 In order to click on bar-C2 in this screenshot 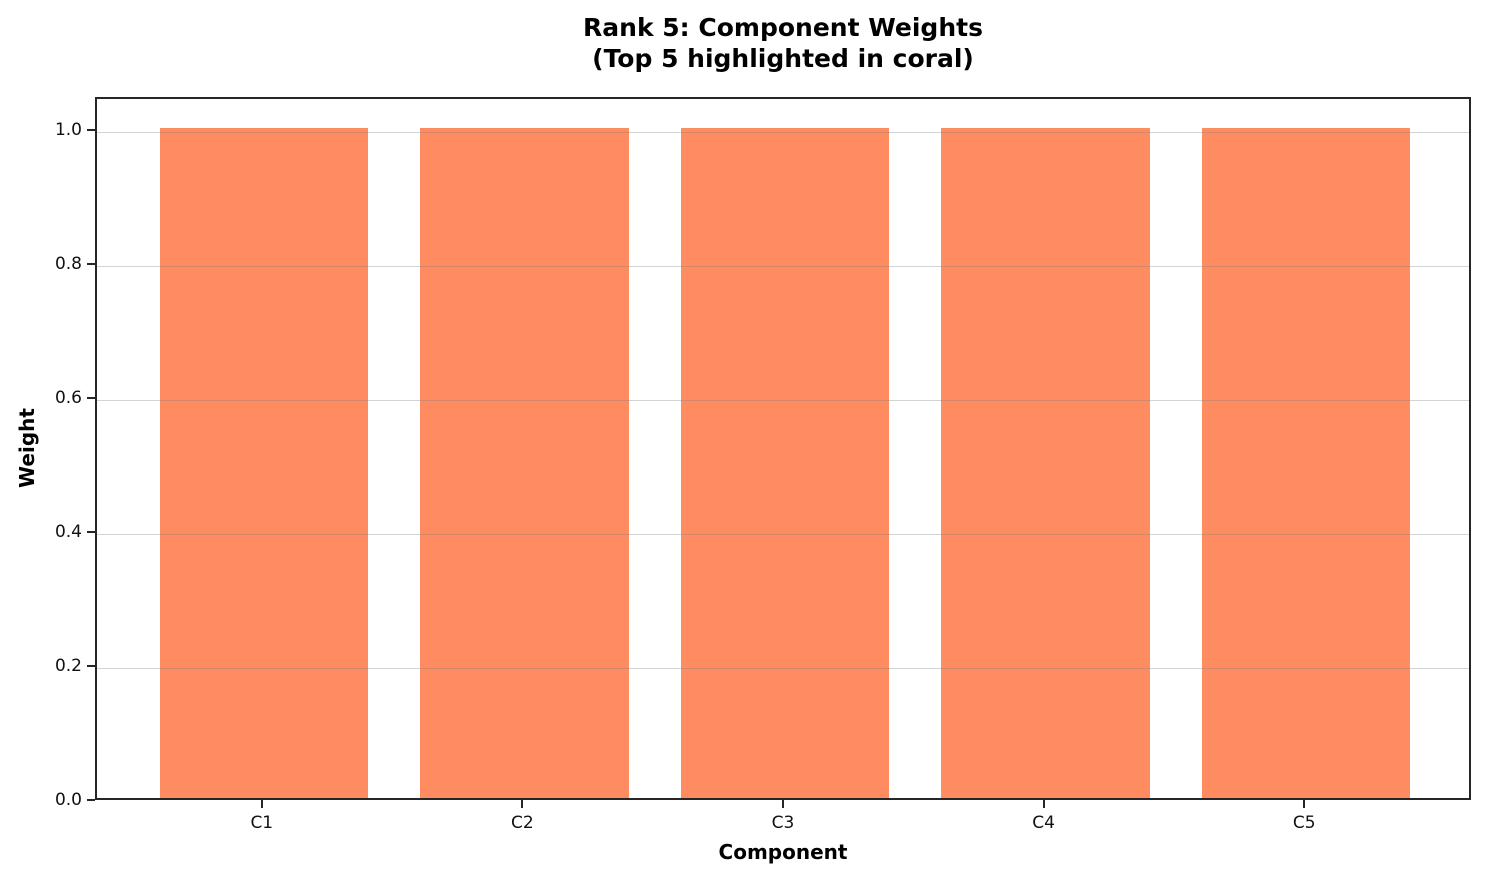, I will do `click(524, 463)`.